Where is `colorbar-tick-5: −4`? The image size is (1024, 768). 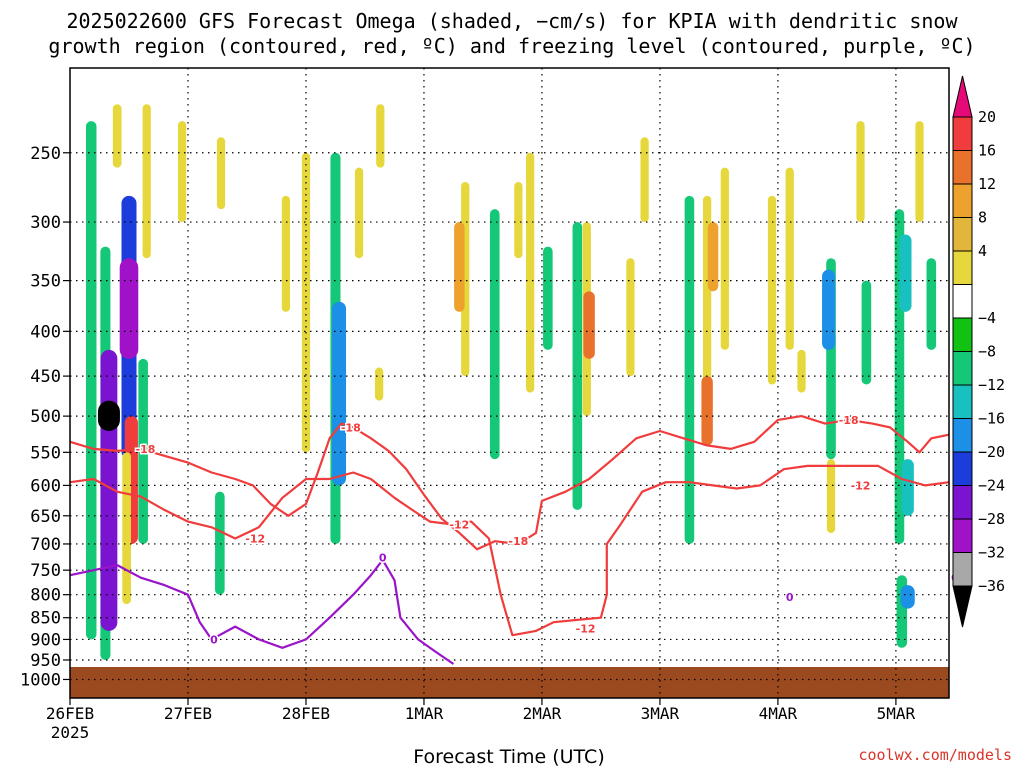
colorbar-tick-5: −4 is located at coordinates (987, 318).